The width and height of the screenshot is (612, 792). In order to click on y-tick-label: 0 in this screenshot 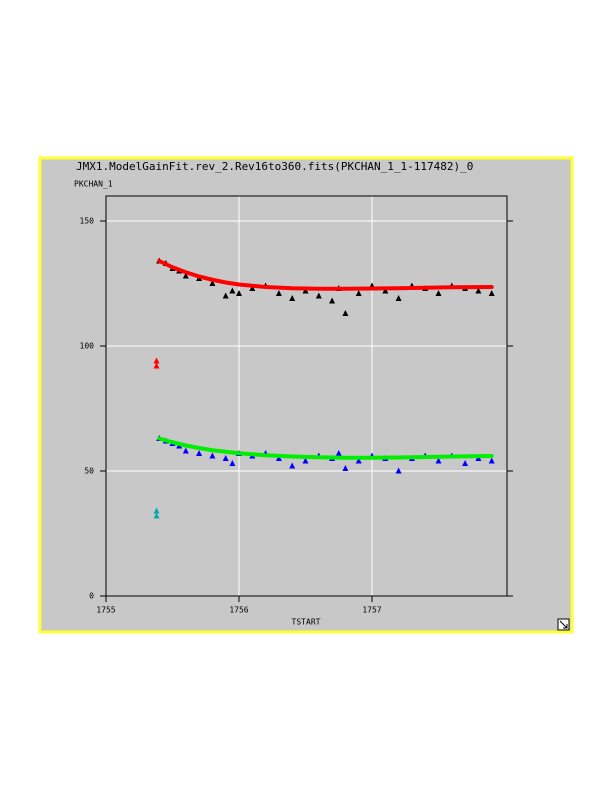, I will do `click(91, 596)`.